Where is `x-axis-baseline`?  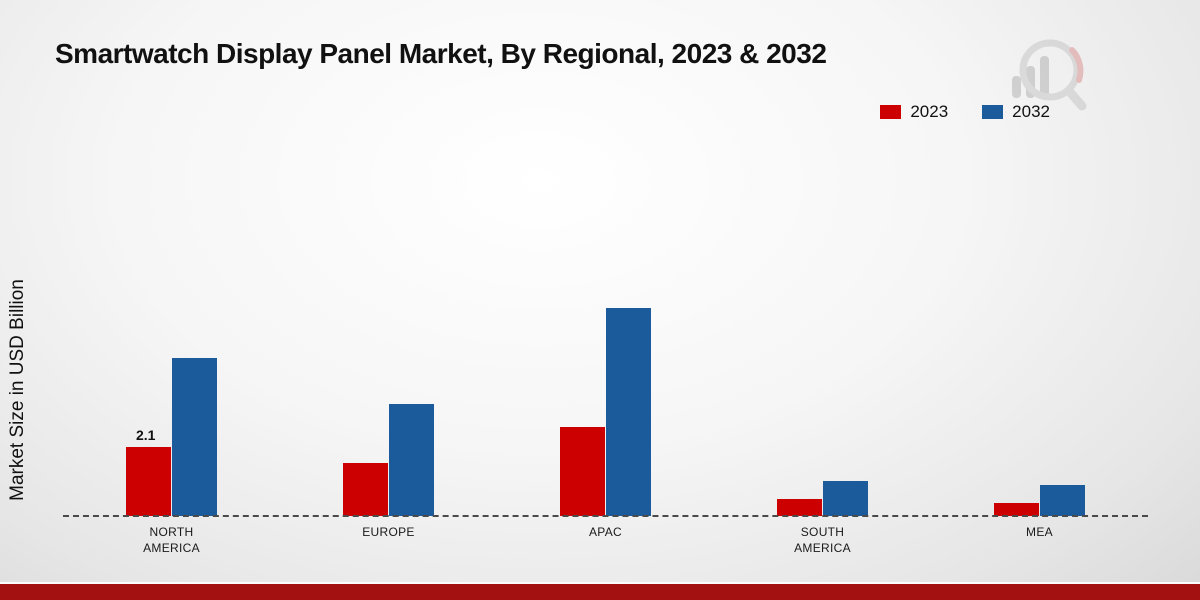 x-axis-baseline is located at coordinates (605, 516).